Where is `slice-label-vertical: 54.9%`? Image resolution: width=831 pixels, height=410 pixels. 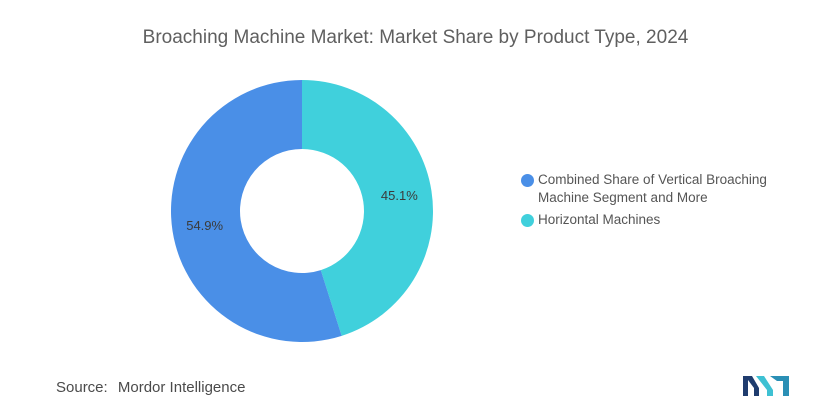
slice-label-vertical: 54.9% is located at coordinates (204, 225).